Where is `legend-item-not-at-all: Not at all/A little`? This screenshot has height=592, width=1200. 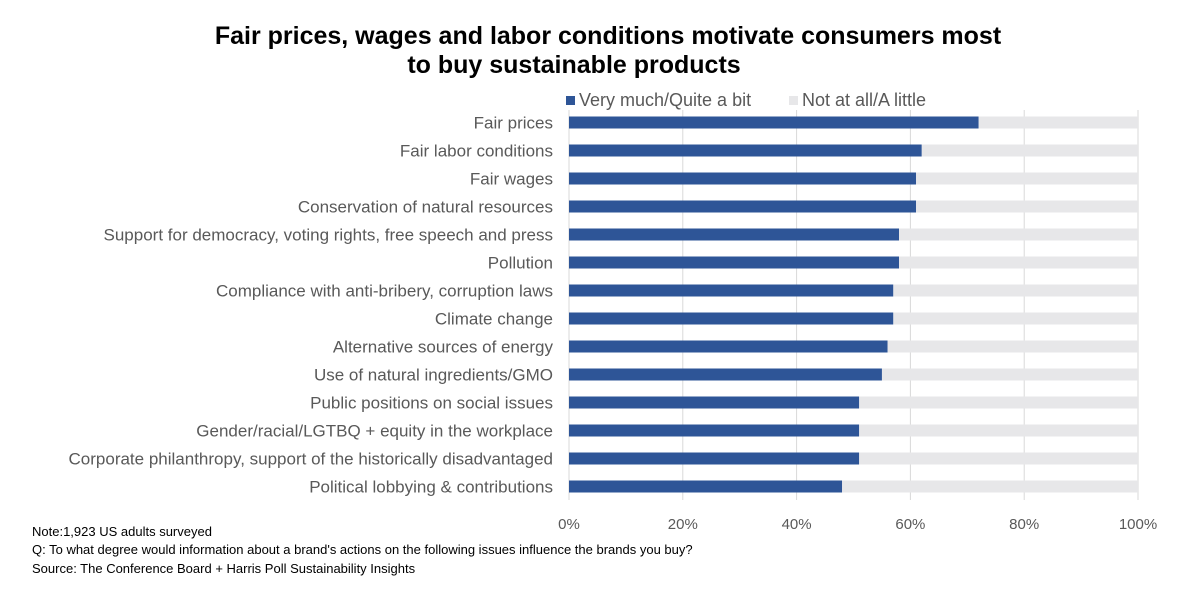 legend-item-not-at-all: Not at all/A little is located at coordinates (857, 100).